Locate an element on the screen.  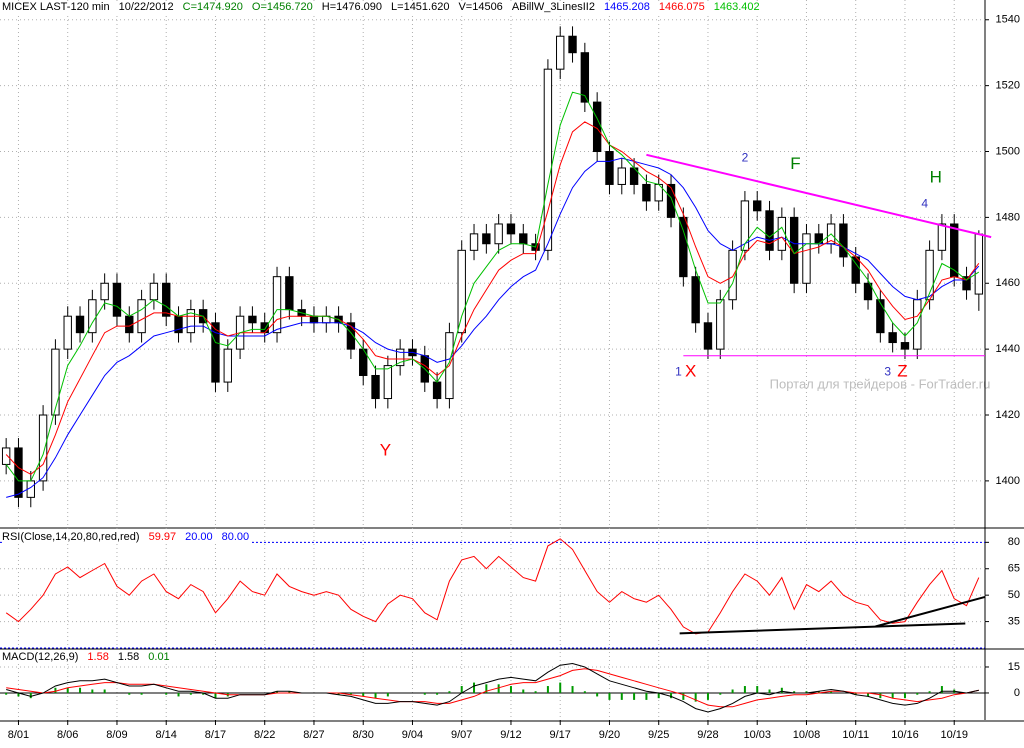
annotation: 2 is located at coordinates (745, 157).